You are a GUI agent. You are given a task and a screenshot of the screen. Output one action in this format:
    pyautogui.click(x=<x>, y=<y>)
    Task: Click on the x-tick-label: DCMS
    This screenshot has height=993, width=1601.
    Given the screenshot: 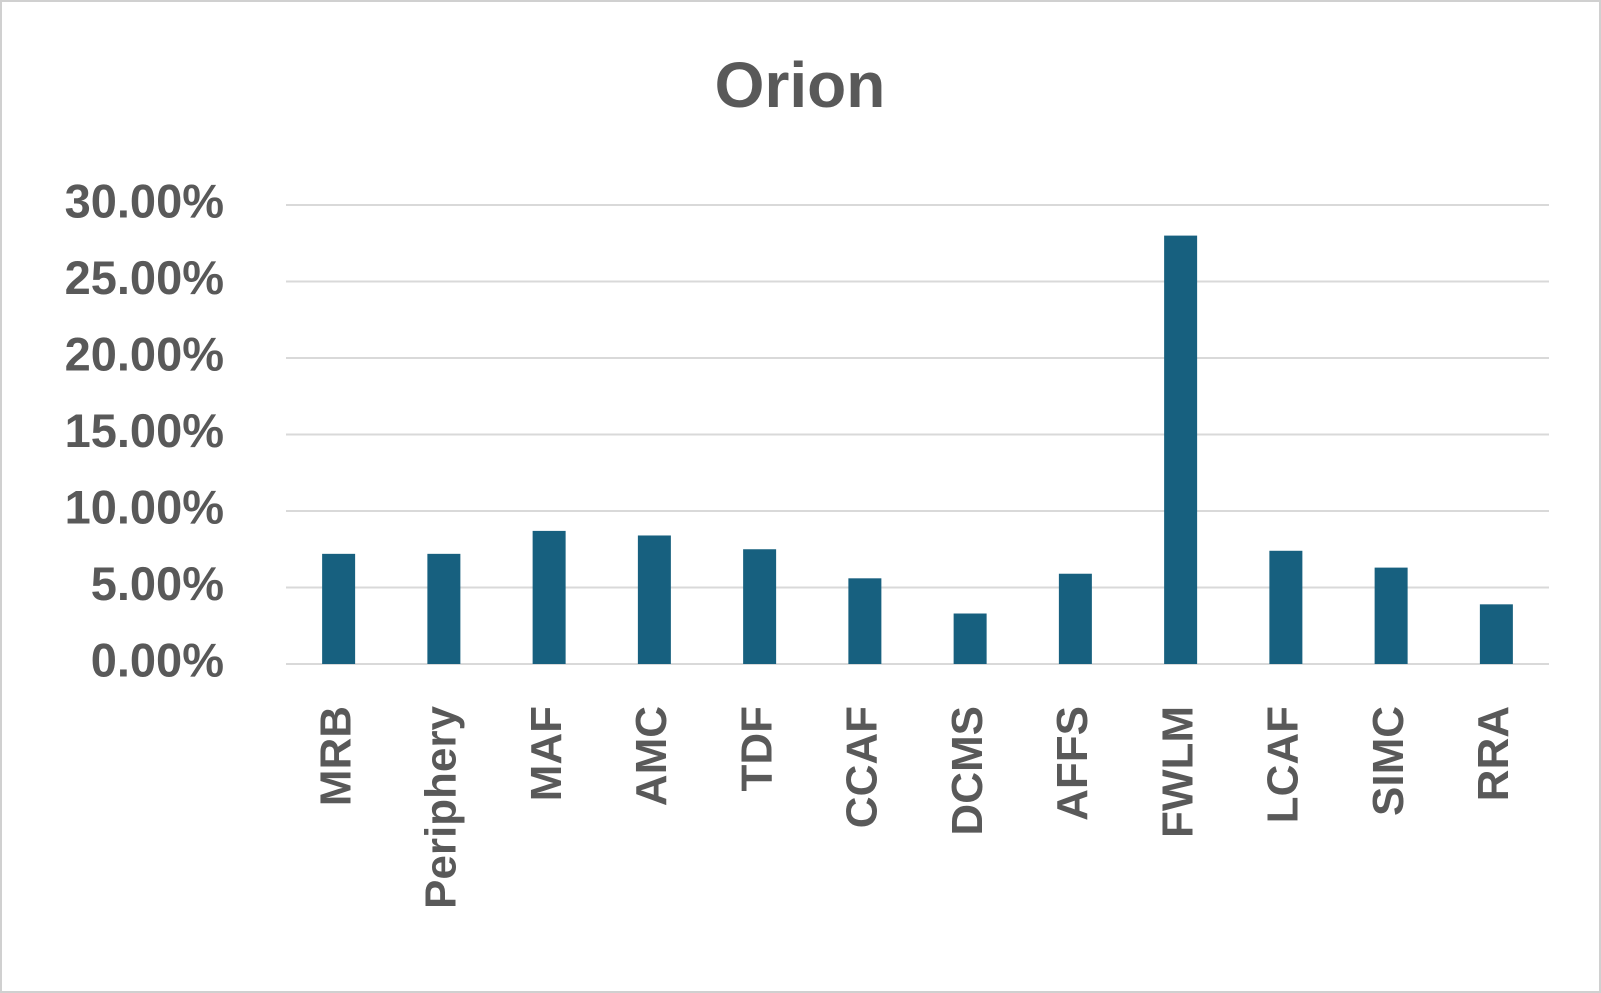 What is the action you would take?
    pyautogui.click(x=967, y=771)
    